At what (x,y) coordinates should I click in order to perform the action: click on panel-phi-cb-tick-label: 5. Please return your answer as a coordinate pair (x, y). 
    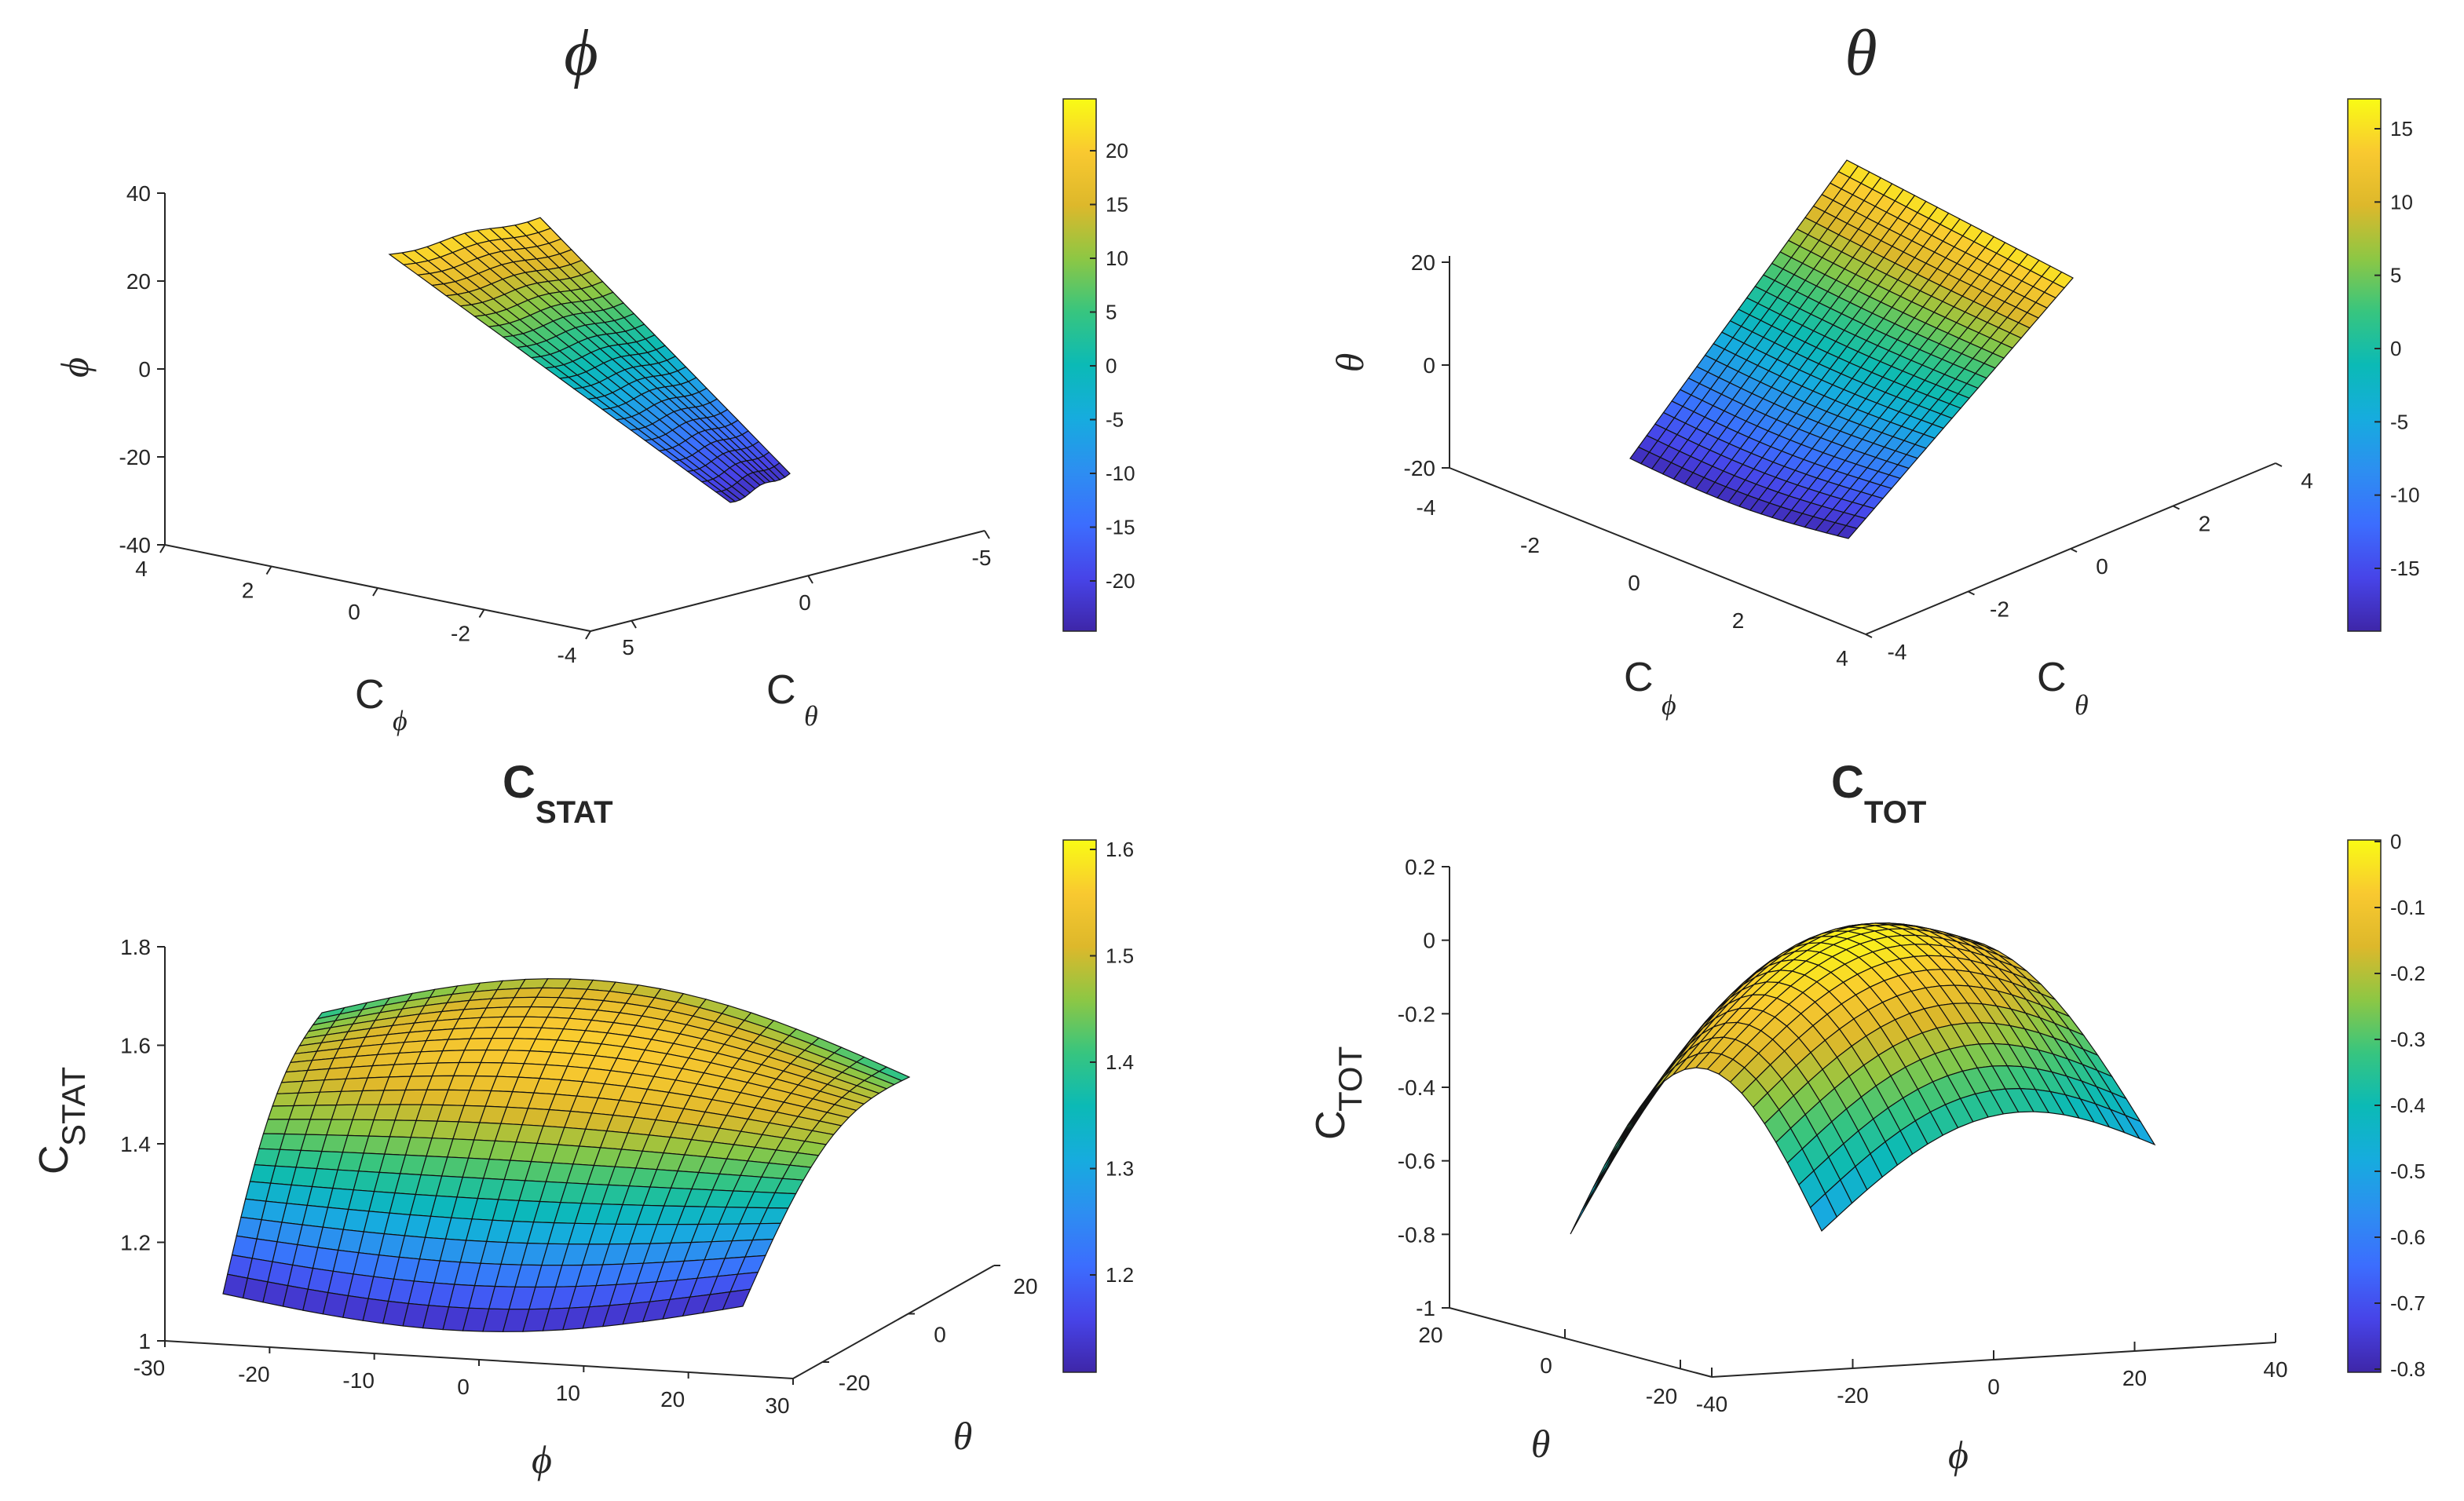
    Looking at the image, I should click on (1111, 312).